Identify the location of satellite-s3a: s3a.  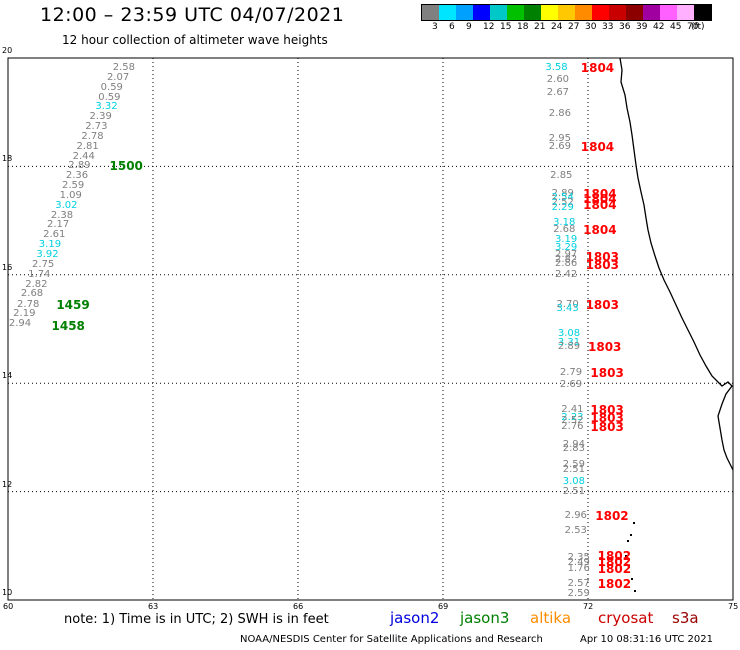
(685, 618).